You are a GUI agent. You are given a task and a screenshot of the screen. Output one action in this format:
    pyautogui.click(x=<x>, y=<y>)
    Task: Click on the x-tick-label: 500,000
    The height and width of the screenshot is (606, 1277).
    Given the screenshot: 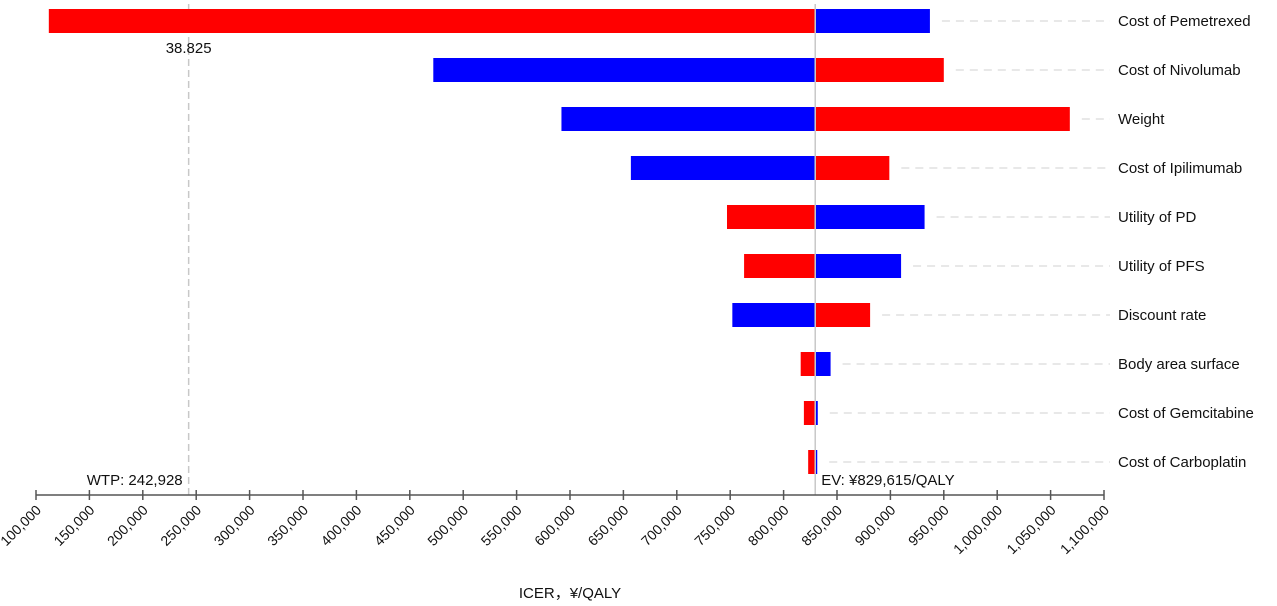 What is the action you would take?
    pyautogui.click(x=447, y=525)
    